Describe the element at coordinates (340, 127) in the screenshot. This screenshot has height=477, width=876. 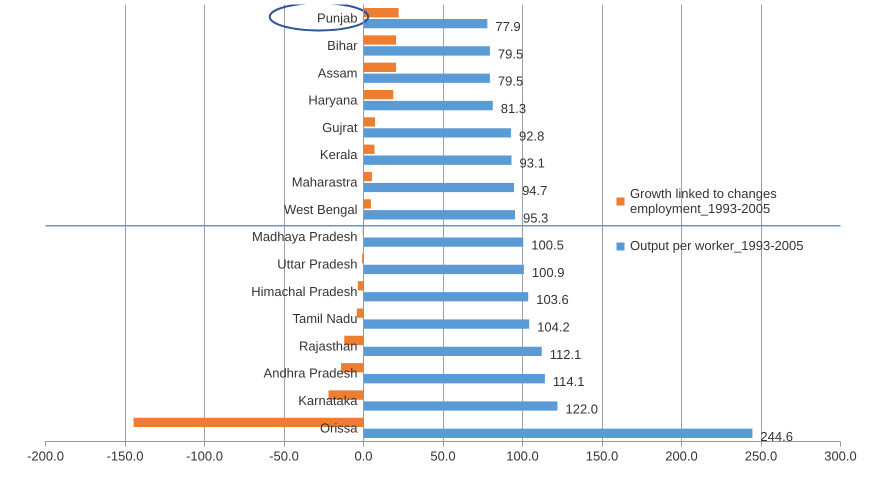
I see `y-tick-label: Gujrat` at that location.